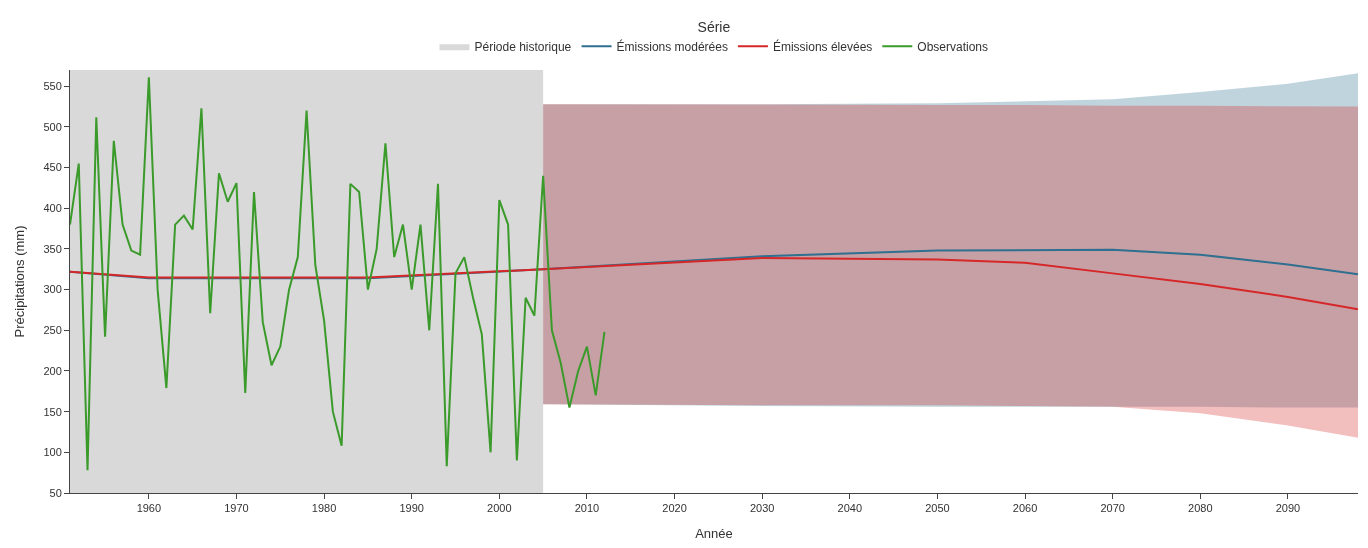  What do you see at coordinates (850, 508) in the screenshot?
I see `x-tick-label: 2040` at bounding box center [850, 508].